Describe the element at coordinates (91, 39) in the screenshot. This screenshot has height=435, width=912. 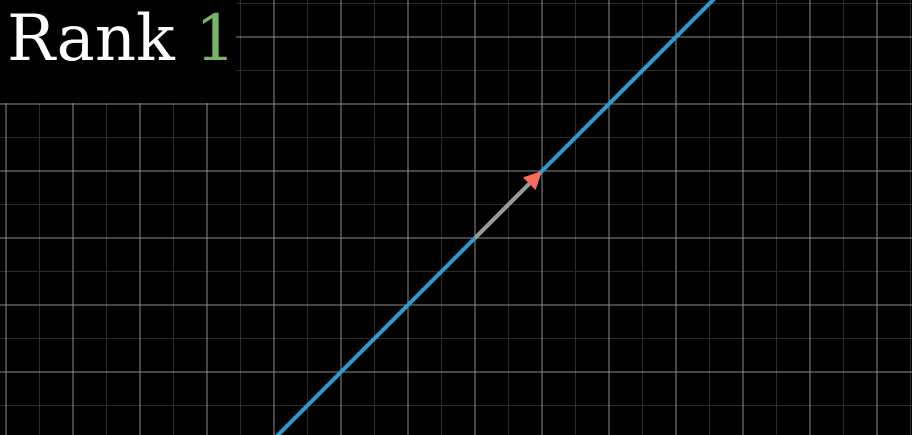
I see `rank-word: Rank` at that location.